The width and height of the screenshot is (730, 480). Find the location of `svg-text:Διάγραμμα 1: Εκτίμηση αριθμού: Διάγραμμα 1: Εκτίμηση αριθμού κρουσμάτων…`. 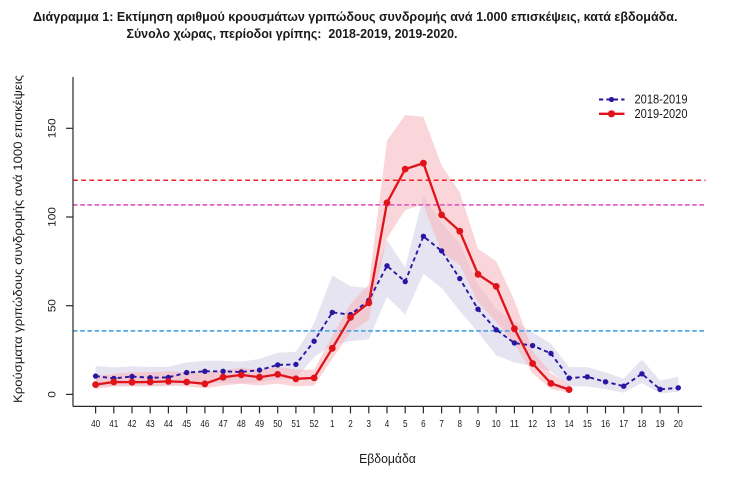

svg-text:Διάγραμμα 1: Εκτίμηση αριθμού: Διάγραμμα 1: Εκτίμηση αριθμού κρουσμάτων… is located at coordinates (355, 16).